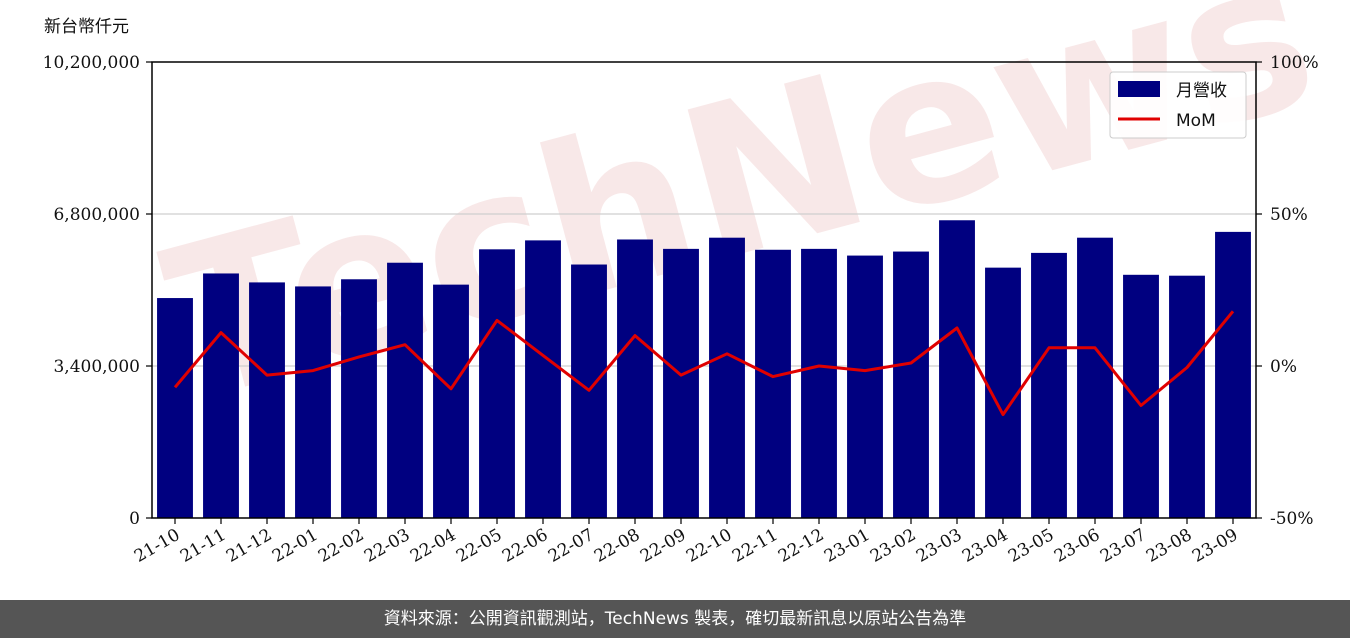 The image size is (1350, 638). I want to click on x-tick-label: 22-07, so click(571, 546).